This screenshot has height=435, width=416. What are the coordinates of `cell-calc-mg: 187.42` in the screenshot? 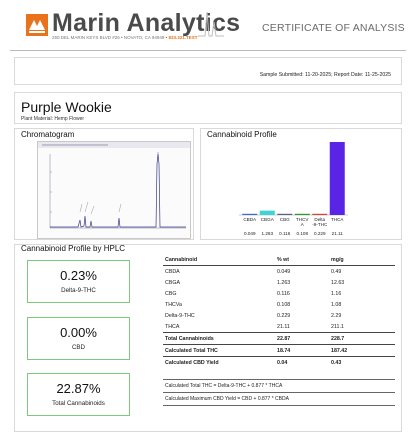 It's located at (362, 350).